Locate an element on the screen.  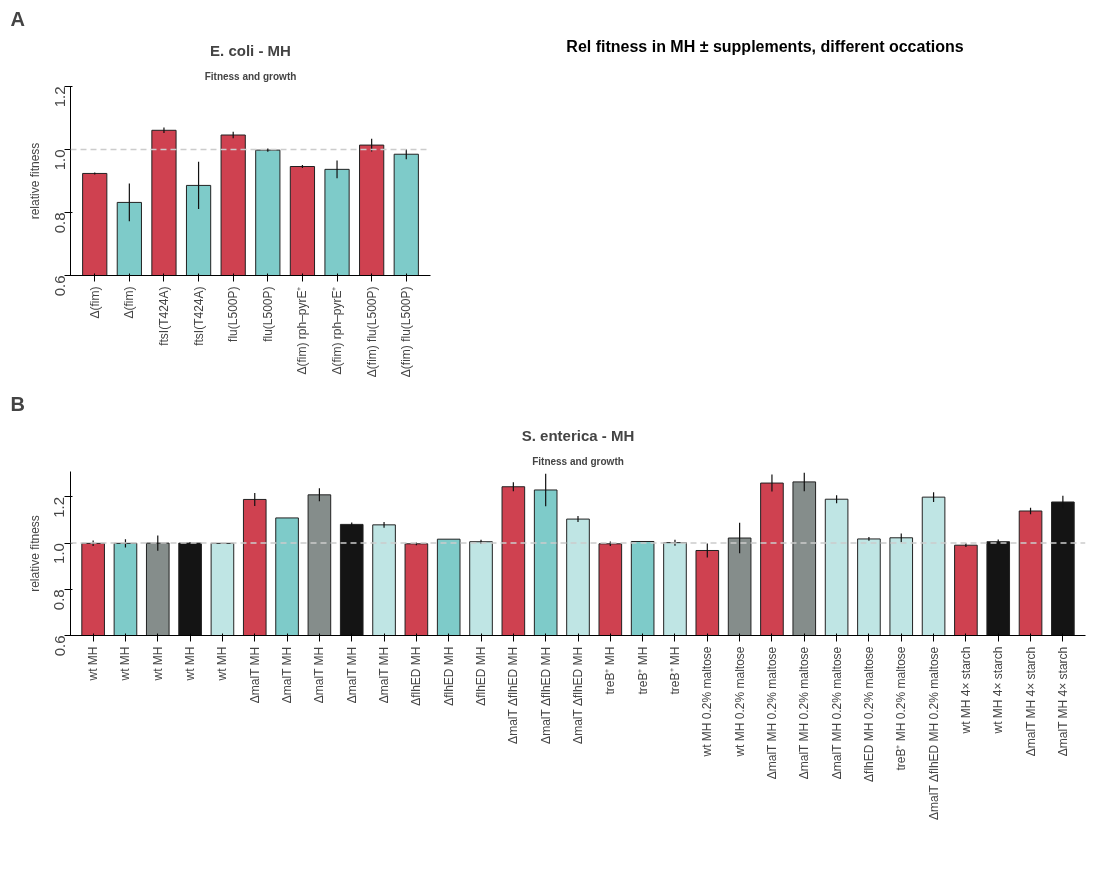
text: B is located at coordinates (17, 403).